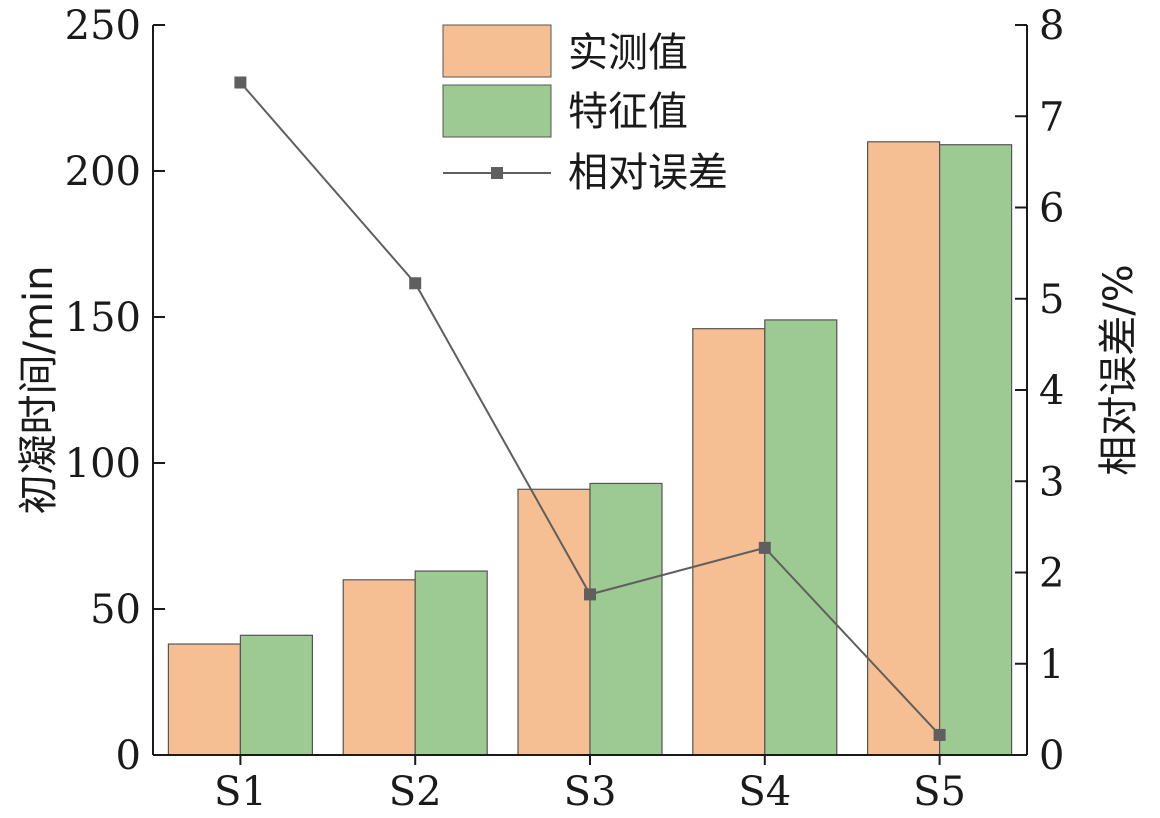  Describe the element at coordinates (103, 26) in the screenshot. I see `y-tick-label-250: 250` at that location.